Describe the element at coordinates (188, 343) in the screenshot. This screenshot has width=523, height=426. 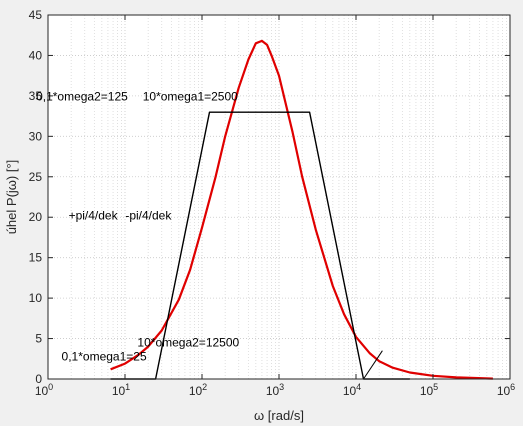
I see `annotation-text: 10*omega2=12500` at that location.